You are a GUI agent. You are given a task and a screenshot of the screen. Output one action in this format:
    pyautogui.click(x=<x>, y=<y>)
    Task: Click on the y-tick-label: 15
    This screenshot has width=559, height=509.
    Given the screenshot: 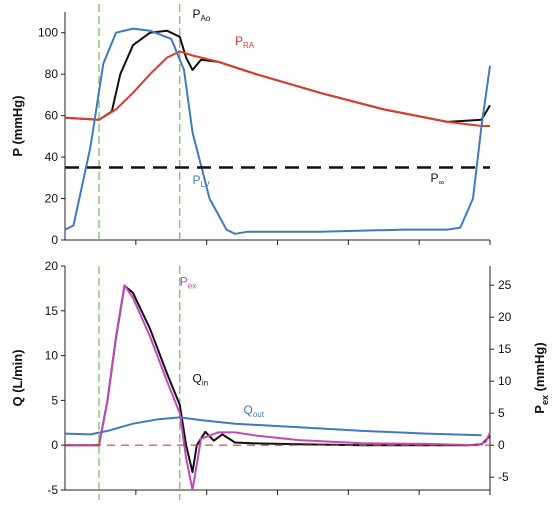 What is the action you would take?
    pyautogui.click(x=52, y=311)
    